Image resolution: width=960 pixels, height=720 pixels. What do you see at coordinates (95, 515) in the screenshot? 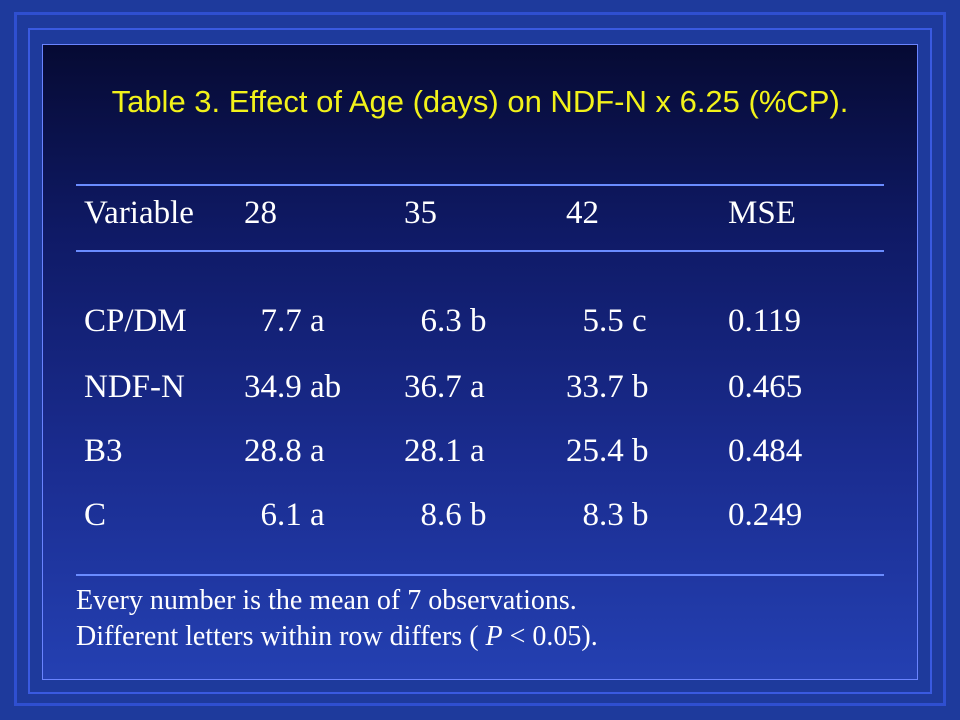
I see `row-c-label: C` at bounding box center [95, 515].